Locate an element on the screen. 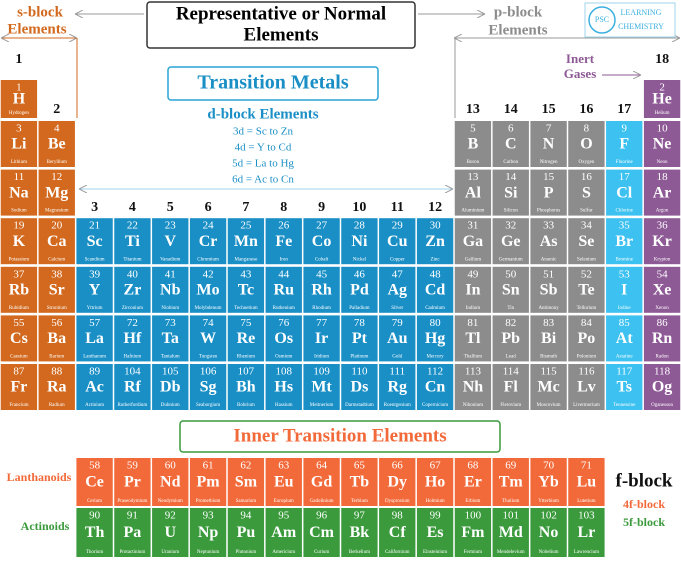 This screenshot has height=566, width=681. element-symbol: Gd is located at coordinates (321, 482).